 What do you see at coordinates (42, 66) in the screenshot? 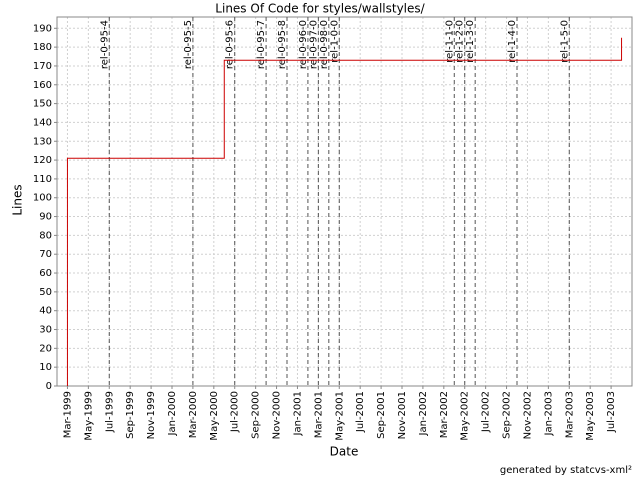
I see `y-tick-label: 170` at bounding box center [42, 66].